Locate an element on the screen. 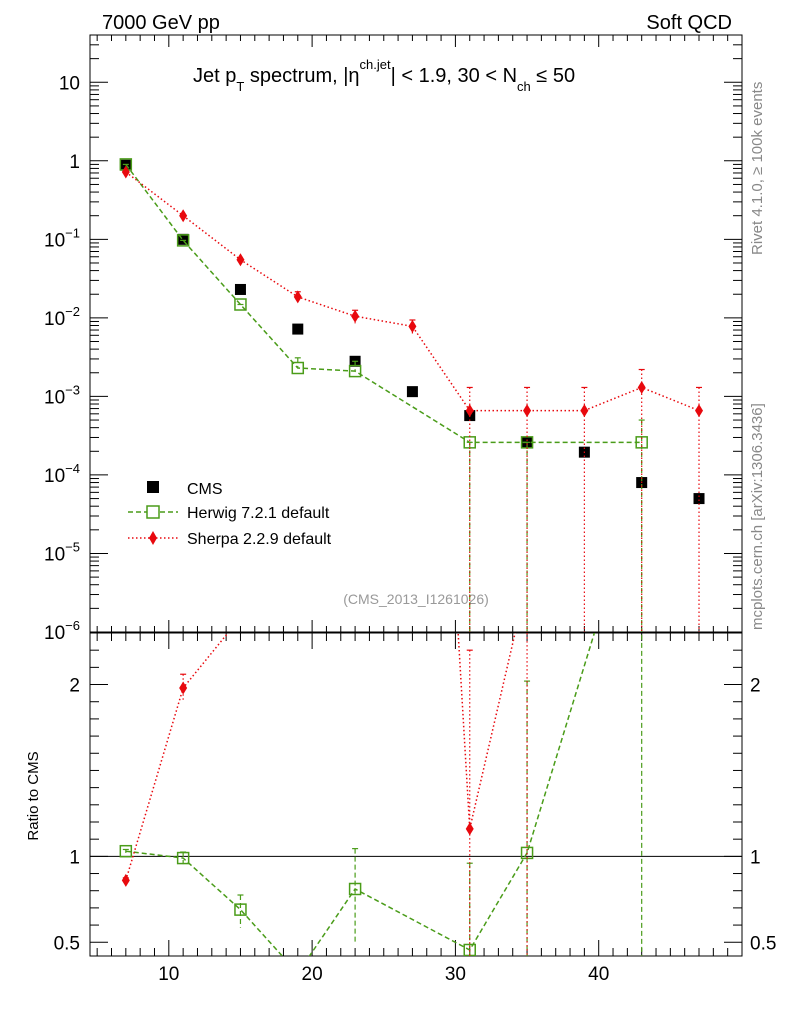 The image size is (786, 1024). main-y-tick-label: 10⁻⁴ is located at coordinates (62, 474).